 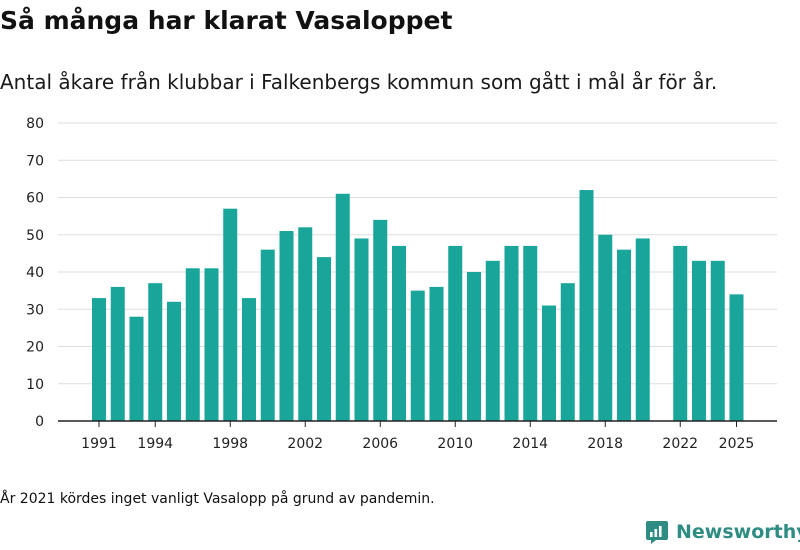 What do you see at coordinates (35, 236) in the screenshot?
I see `y-tick-label: 50` at bounding box center [35, 236].